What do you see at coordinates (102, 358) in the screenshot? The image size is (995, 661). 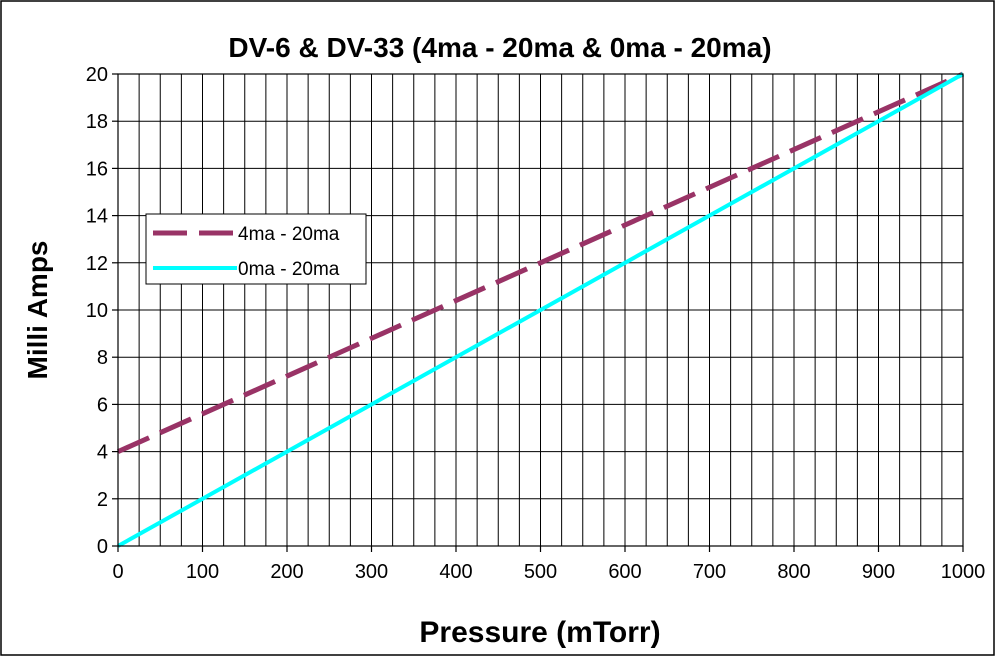 I see `y-tick-label: 8` at bounding box center [102, 358].